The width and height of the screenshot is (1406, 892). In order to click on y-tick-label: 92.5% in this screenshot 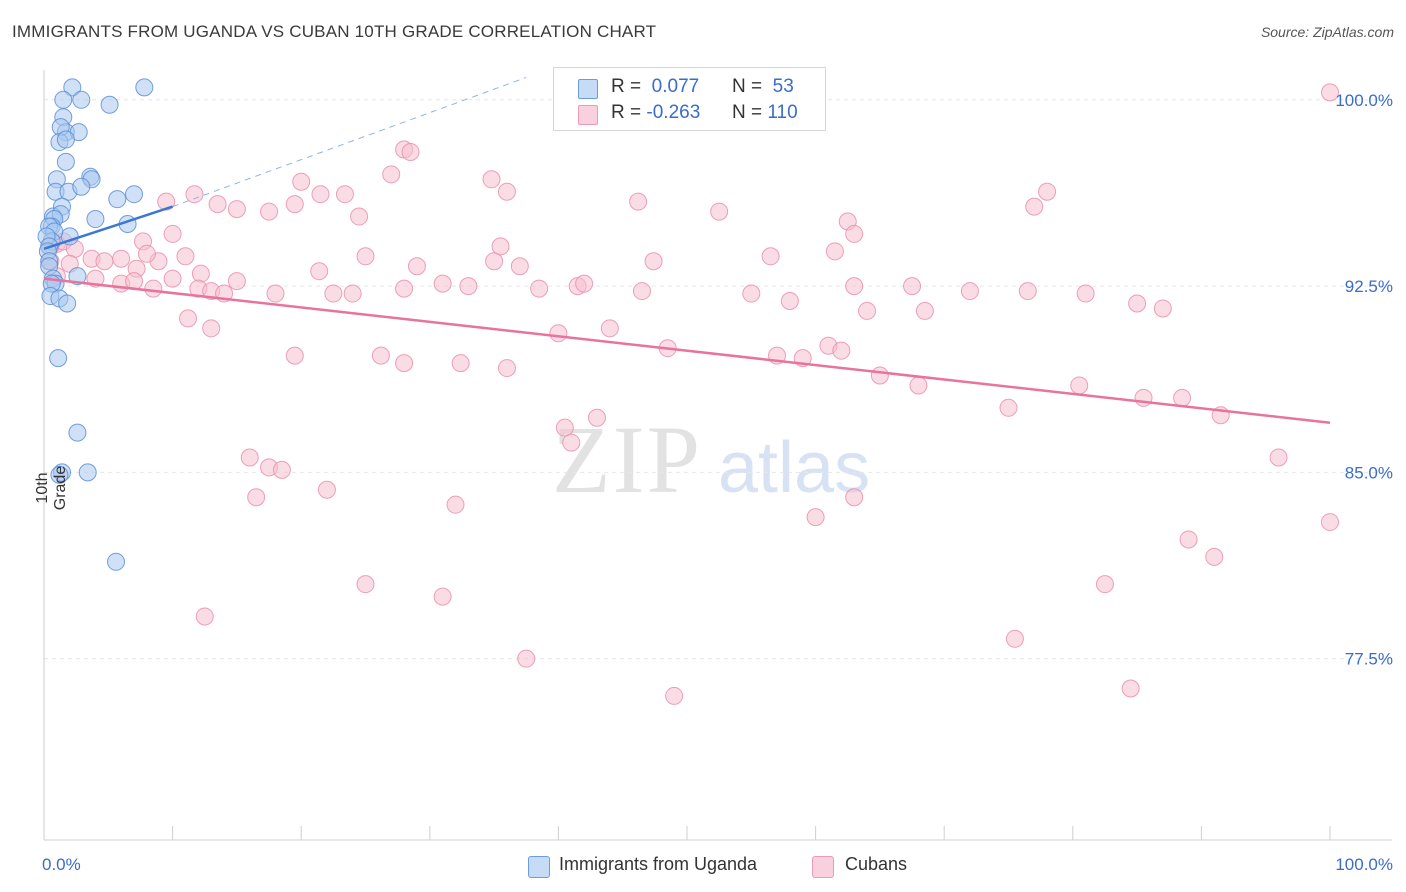, I will do `click(1369, 286)`.